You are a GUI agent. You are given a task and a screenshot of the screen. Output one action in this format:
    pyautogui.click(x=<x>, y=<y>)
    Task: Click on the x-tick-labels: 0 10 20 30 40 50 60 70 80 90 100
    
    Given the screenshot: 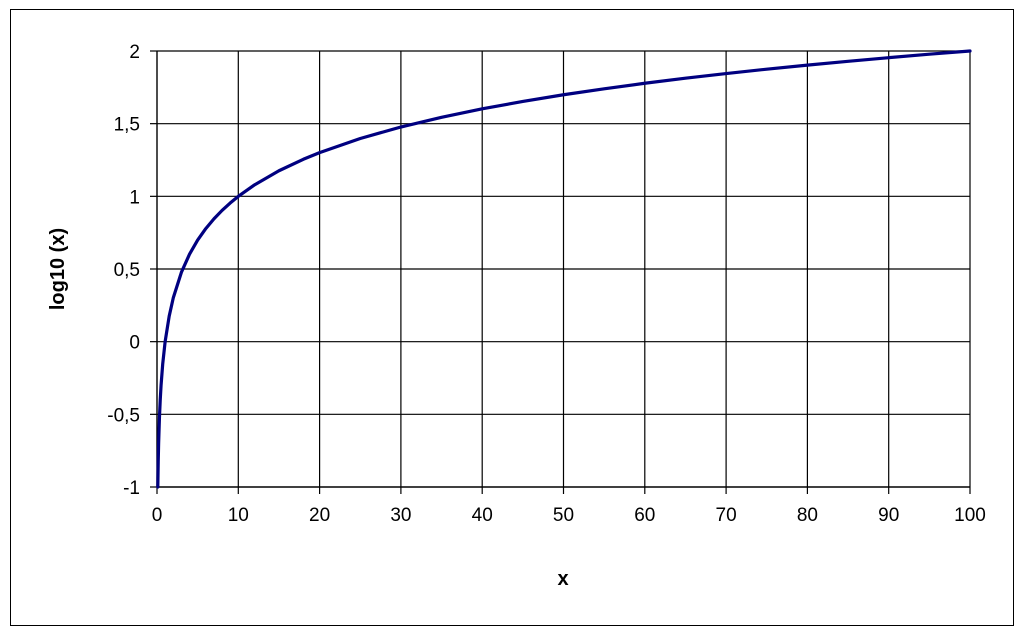 What is the action you would take?
    pyautogui.click(x=569, y=515)
    